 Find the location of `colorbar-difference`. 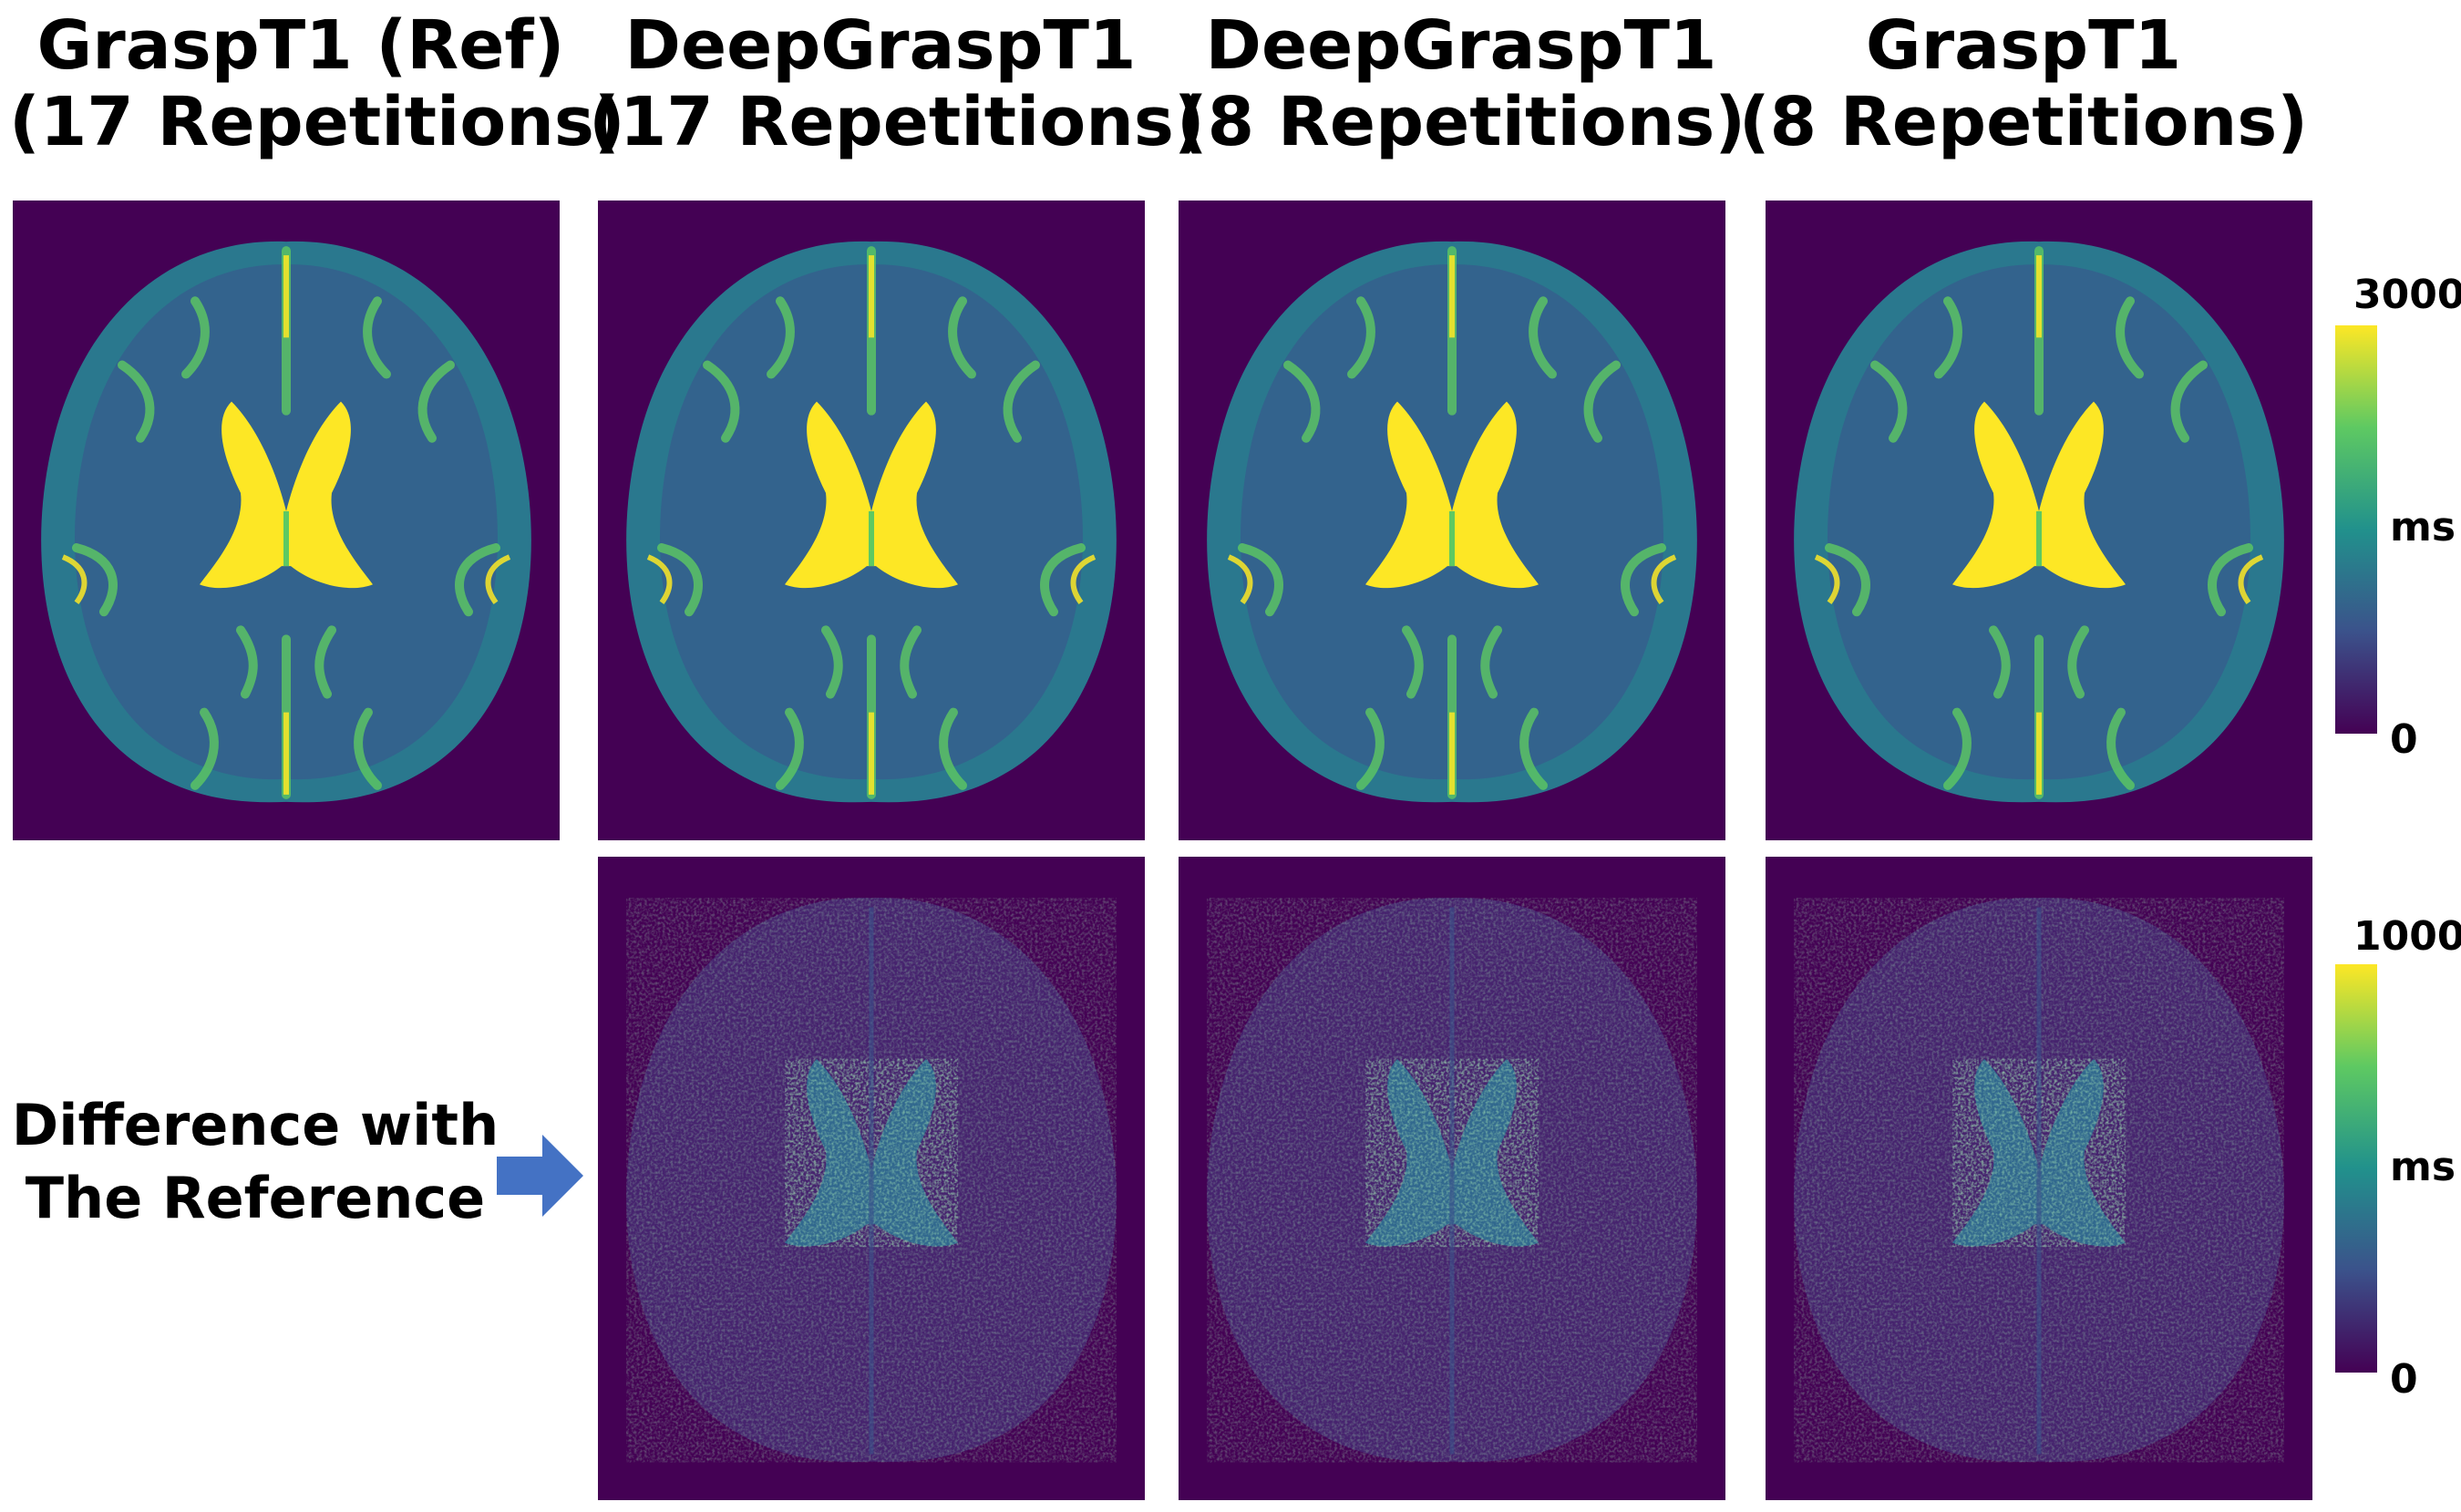

colorbar-difference is located at coordinates (2356, 1168).